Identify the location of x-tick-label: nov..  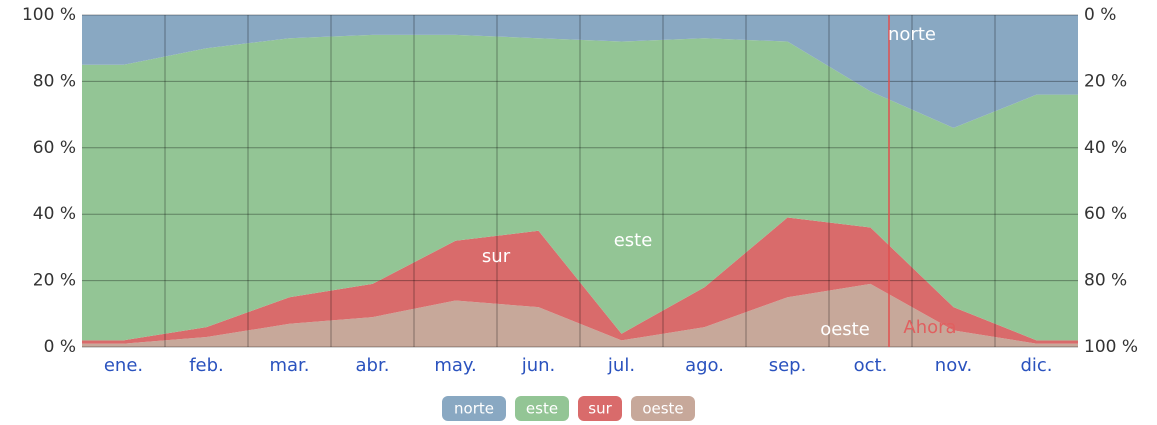
(953, 365).